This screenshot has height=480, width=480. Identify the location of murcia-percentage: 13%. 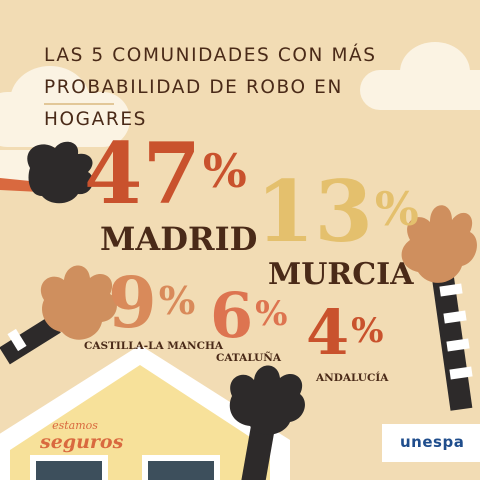
(337, 212).